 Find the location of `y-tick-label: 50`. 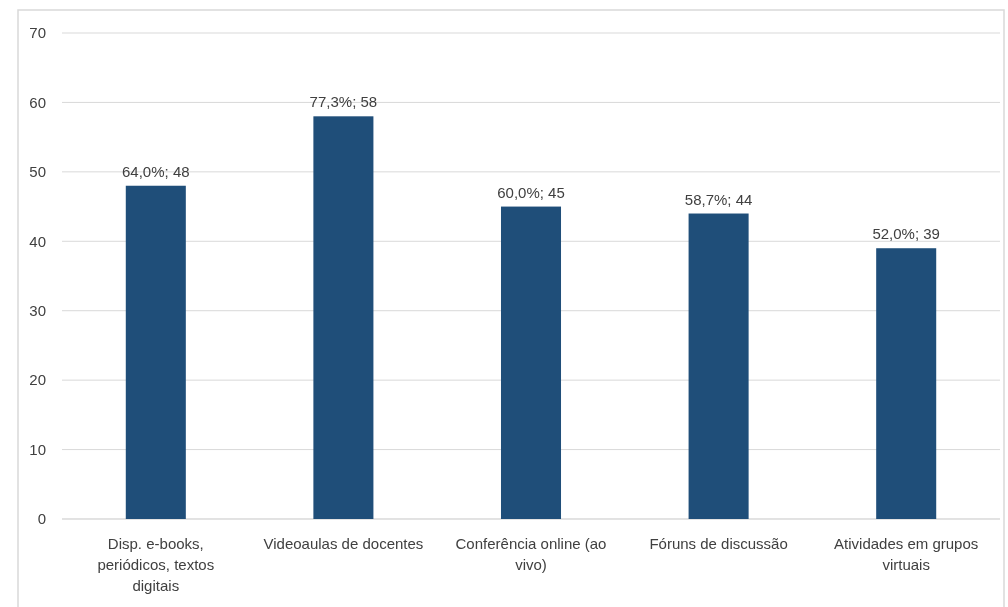

y-tick-label: 50 is located at coordinates (37, 172).